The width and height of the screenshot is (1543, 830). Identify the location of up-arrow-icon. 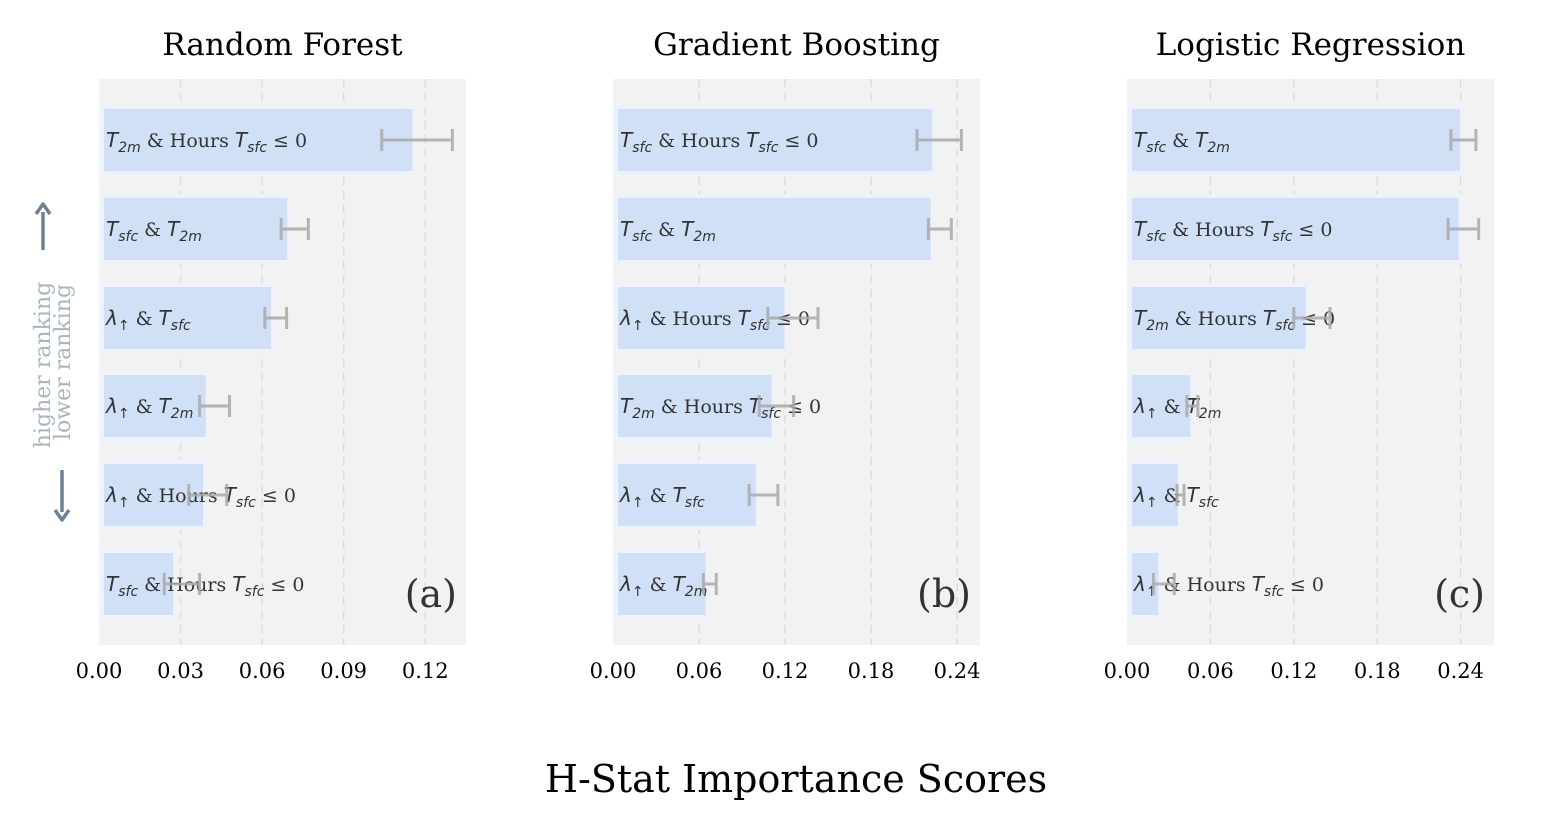
(43, 209).